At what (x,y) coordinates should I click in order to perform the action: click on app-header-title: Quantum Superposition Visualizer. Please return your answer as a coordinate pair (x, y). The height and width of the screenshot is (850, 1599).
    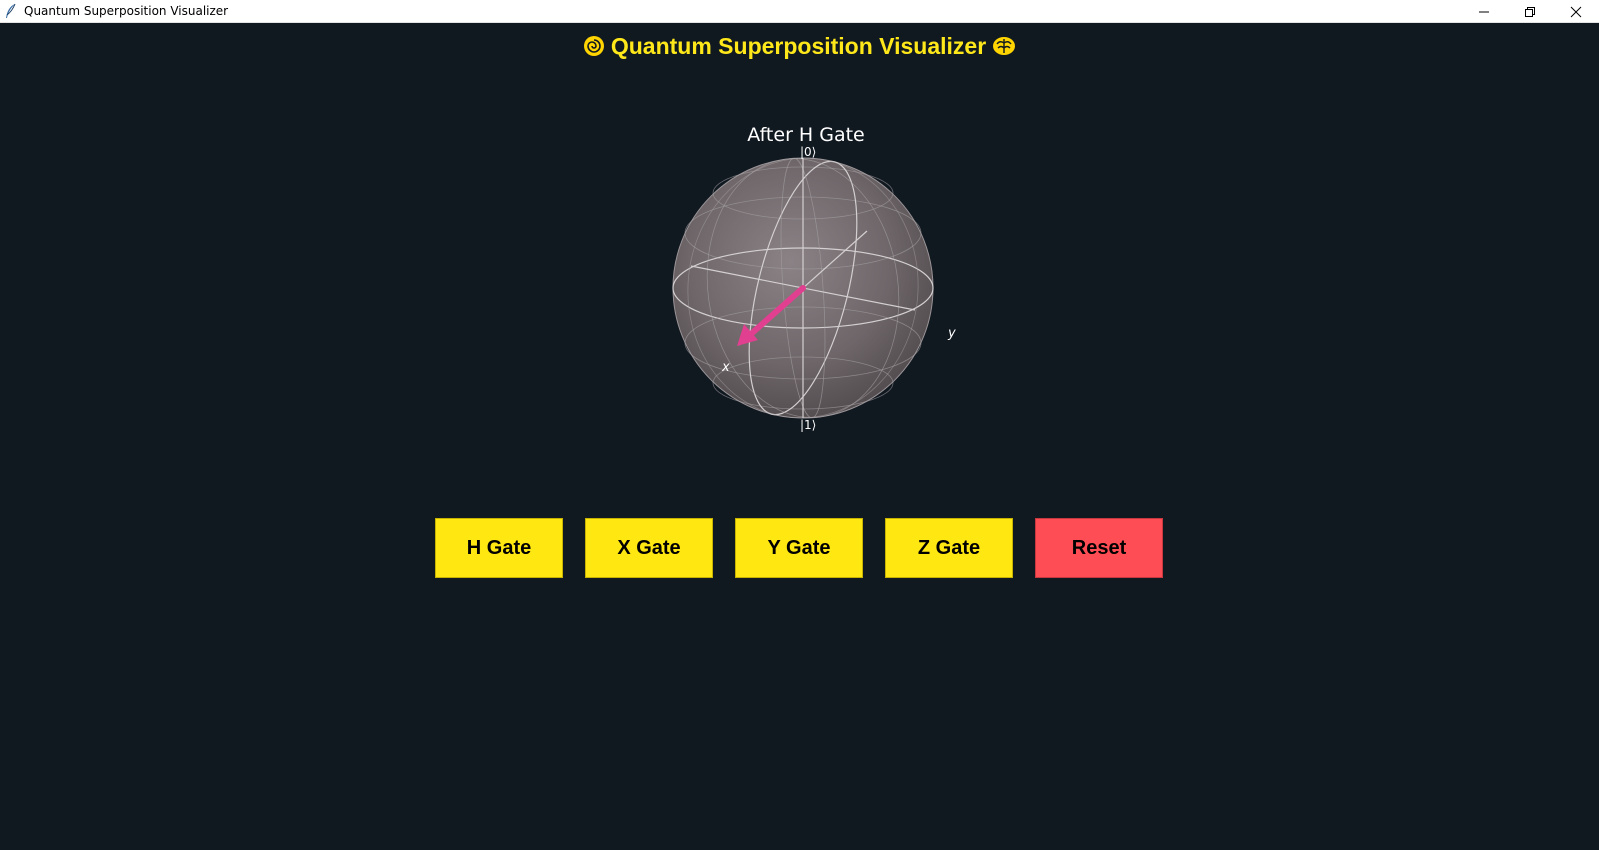
    Looking at the image, I should click on (798, 46).